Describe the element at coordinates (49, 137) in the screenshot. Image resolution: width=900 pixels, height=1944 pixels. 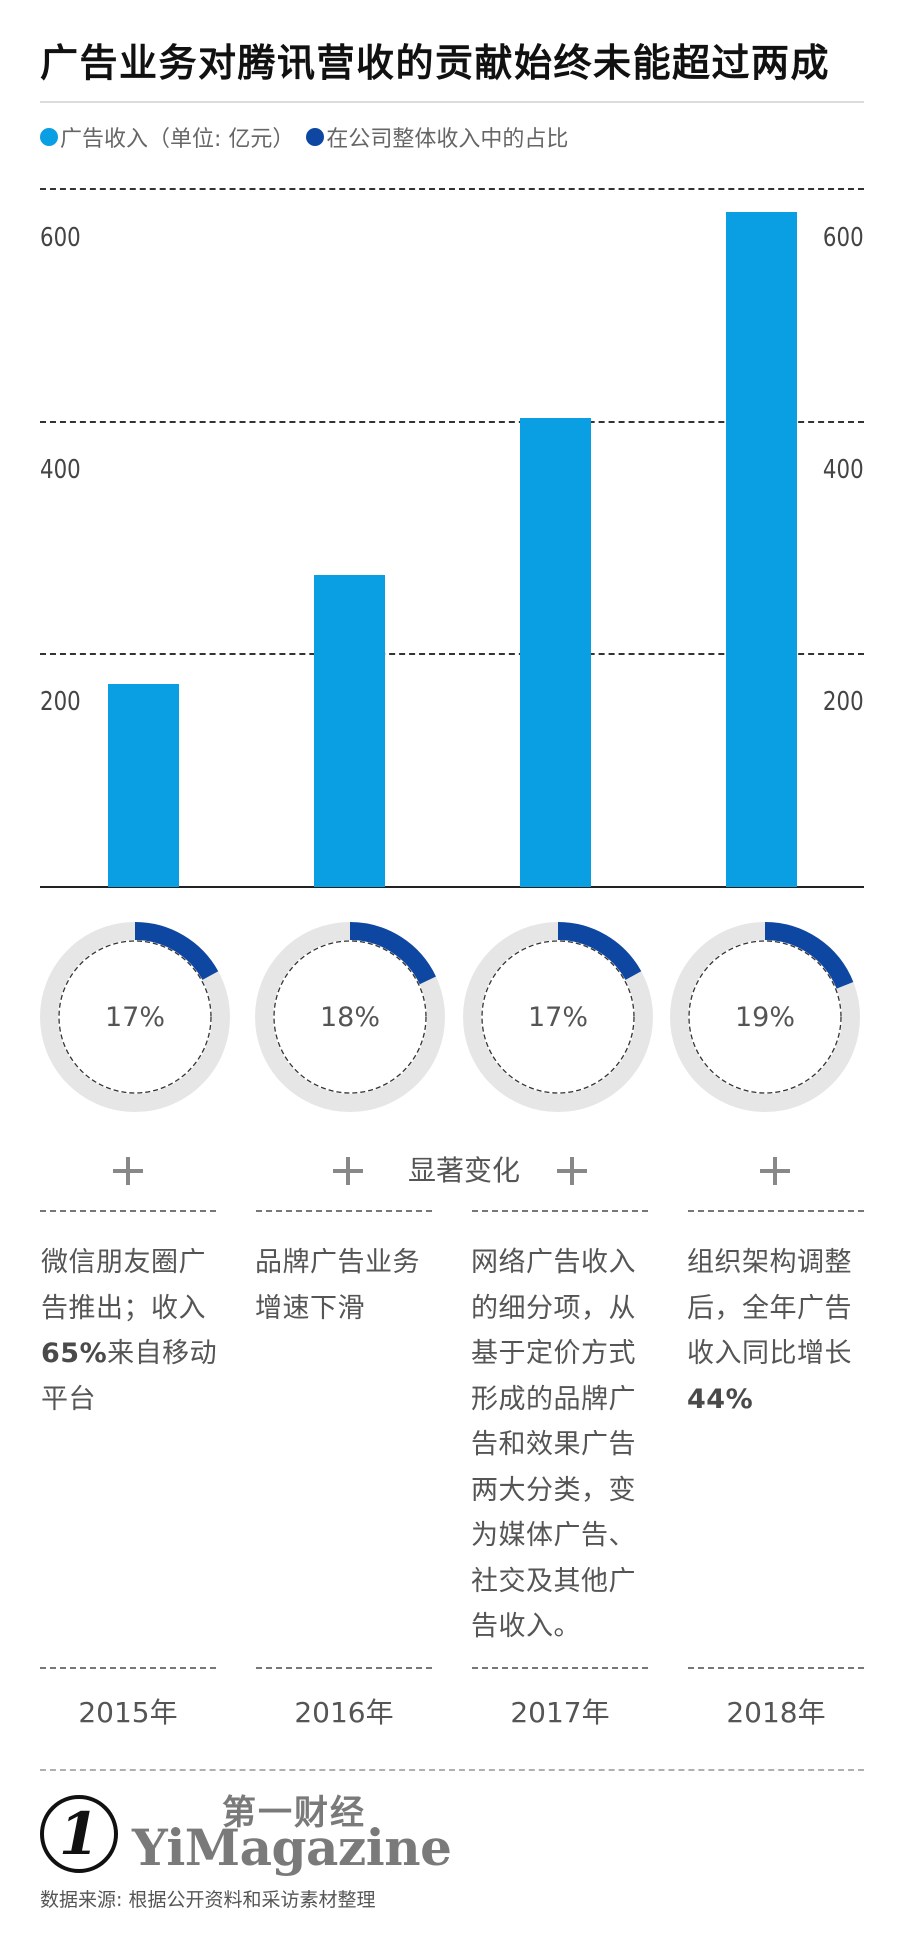
I see `legend-dot-light-blue-icon` at that location.